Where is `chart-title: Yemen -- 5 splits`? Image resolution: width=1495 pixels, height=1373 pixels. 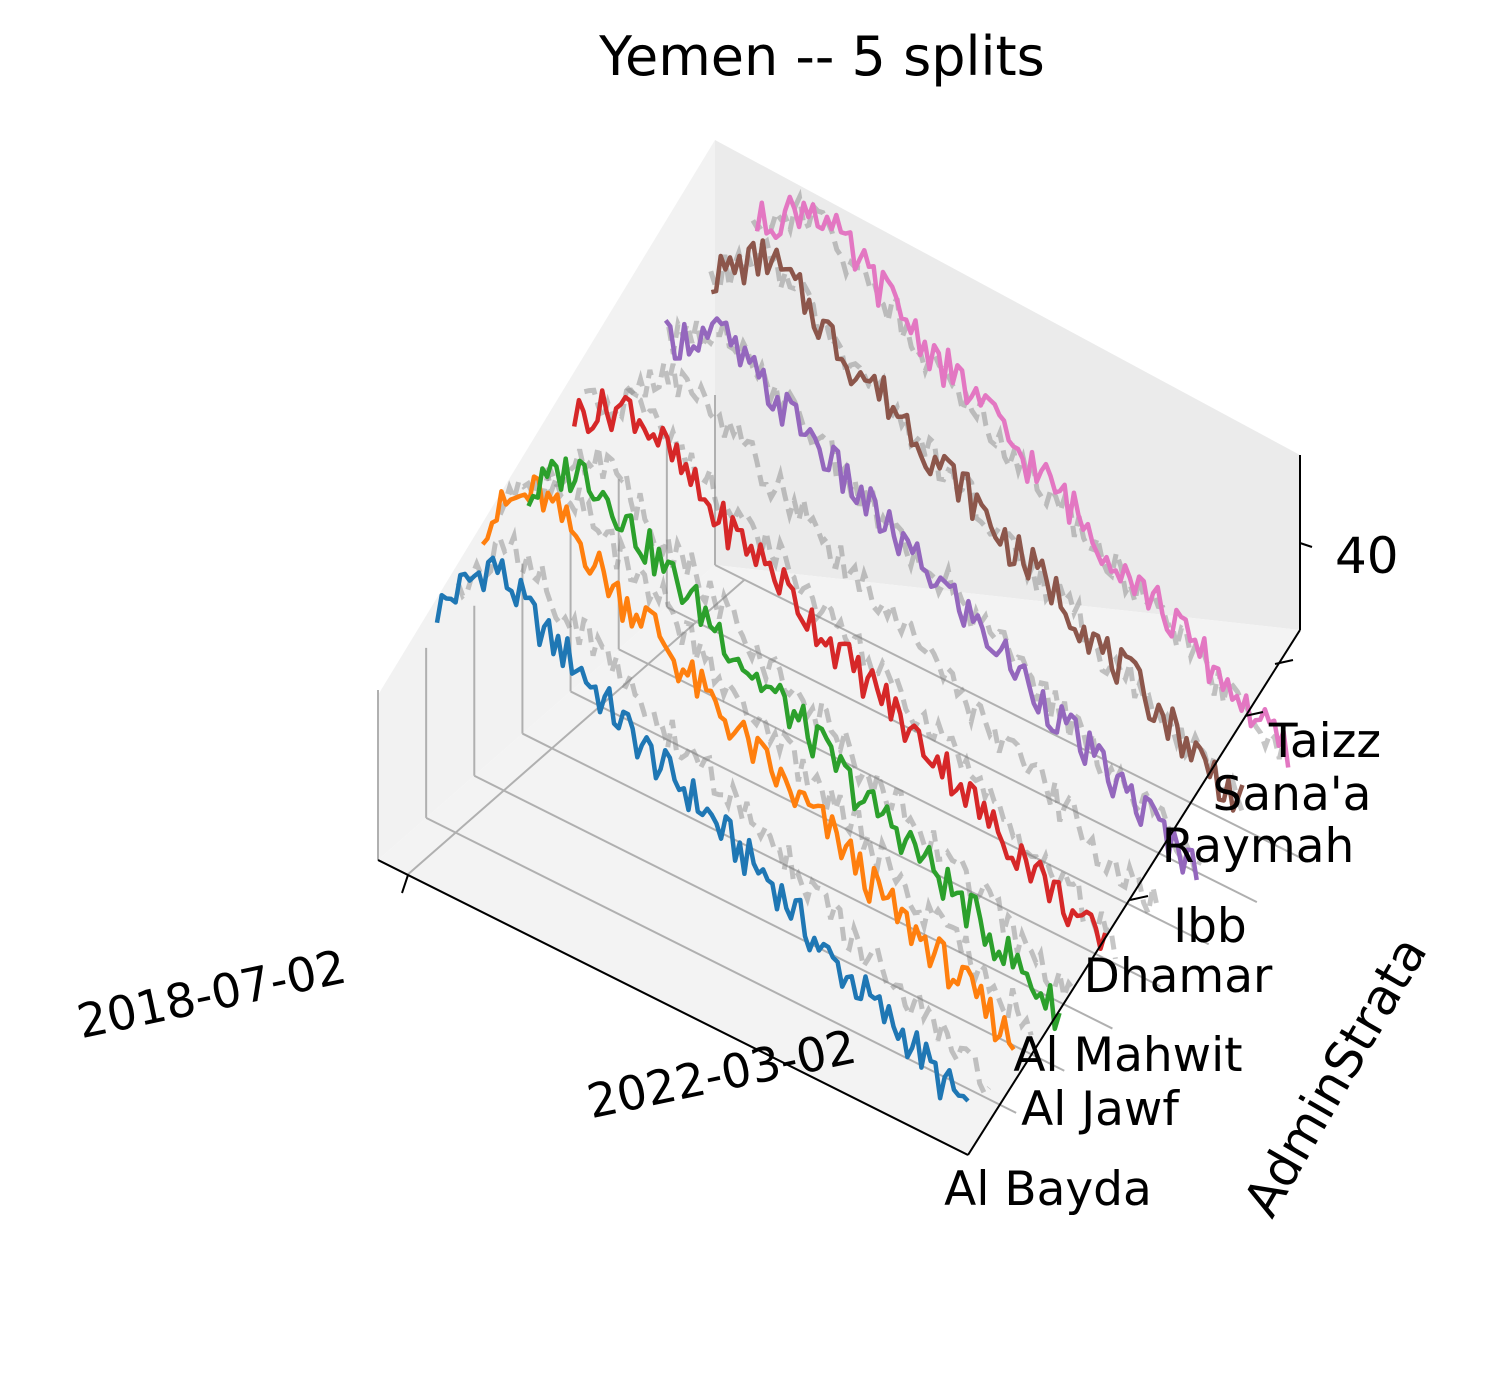 chart-title: Yemen -- 5 splits is located at coordinates (821, 56).